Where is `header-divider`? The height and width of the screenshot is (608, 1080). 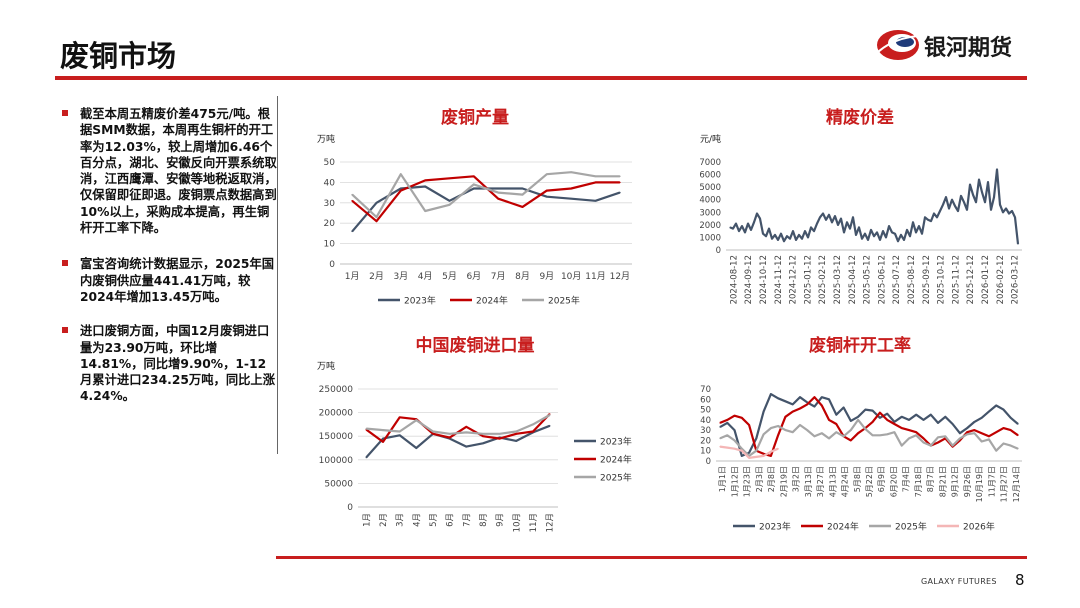 header-divider is located at coordinates (541, 78).